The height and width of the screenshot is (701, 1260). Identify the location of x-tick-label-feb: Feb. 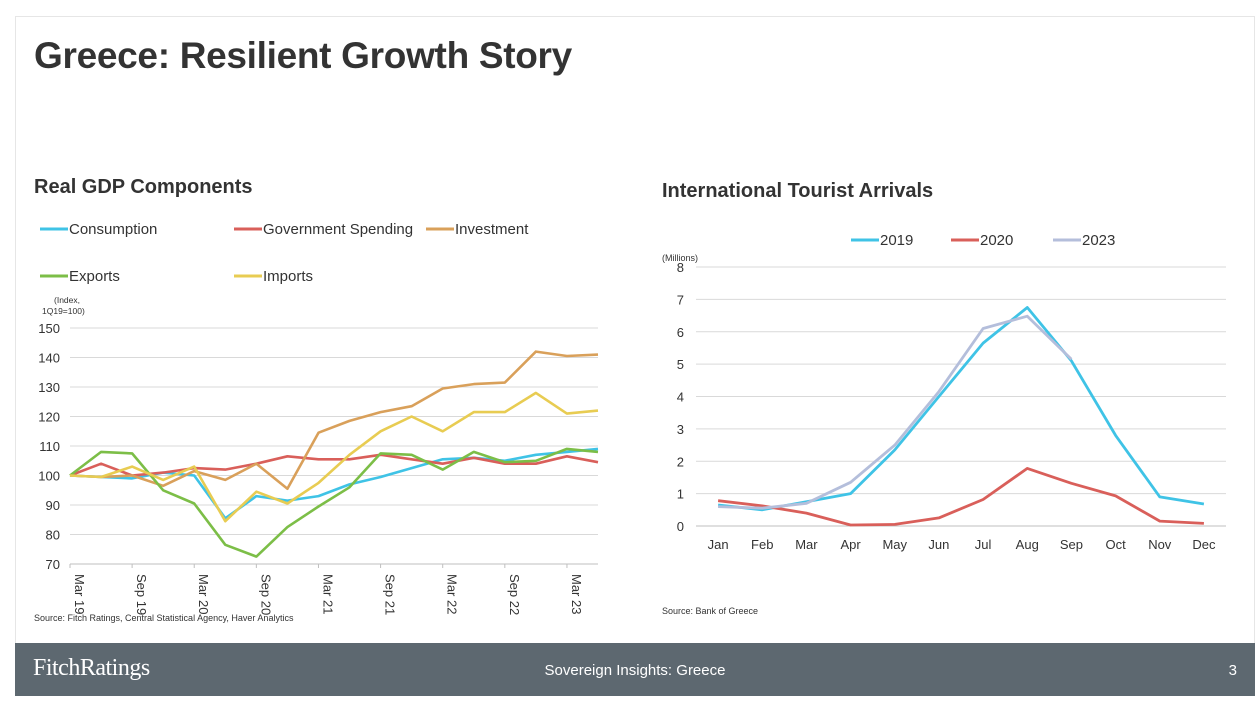
(762, 544).